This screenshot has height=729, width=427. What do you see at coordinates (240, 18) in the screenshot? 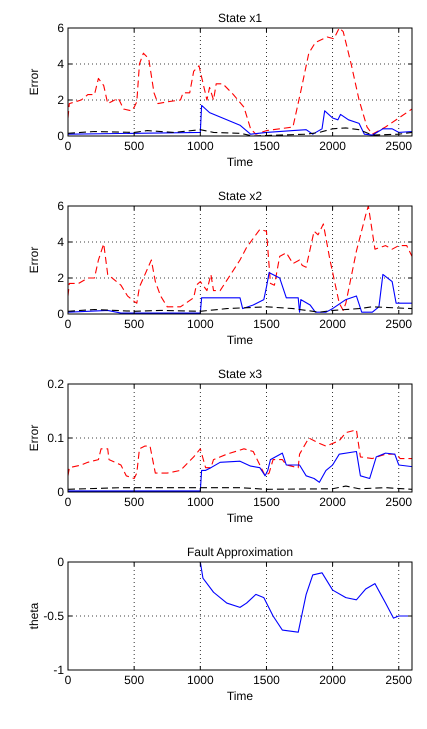
I see `chart-title: State x1` at bounding box center [240, 18].